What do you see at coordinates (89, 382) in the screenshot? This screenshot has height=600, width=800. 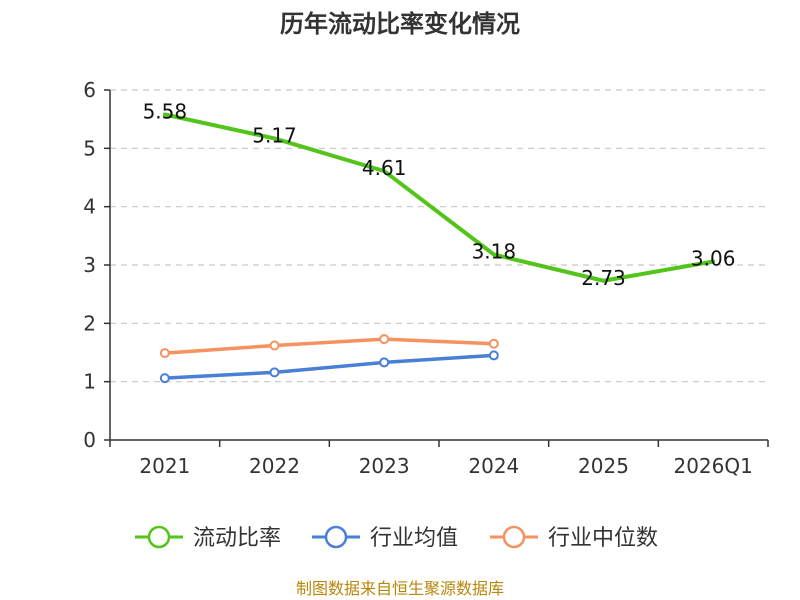 I see `y-tick-label: 1` at bounding box center [89, 382].